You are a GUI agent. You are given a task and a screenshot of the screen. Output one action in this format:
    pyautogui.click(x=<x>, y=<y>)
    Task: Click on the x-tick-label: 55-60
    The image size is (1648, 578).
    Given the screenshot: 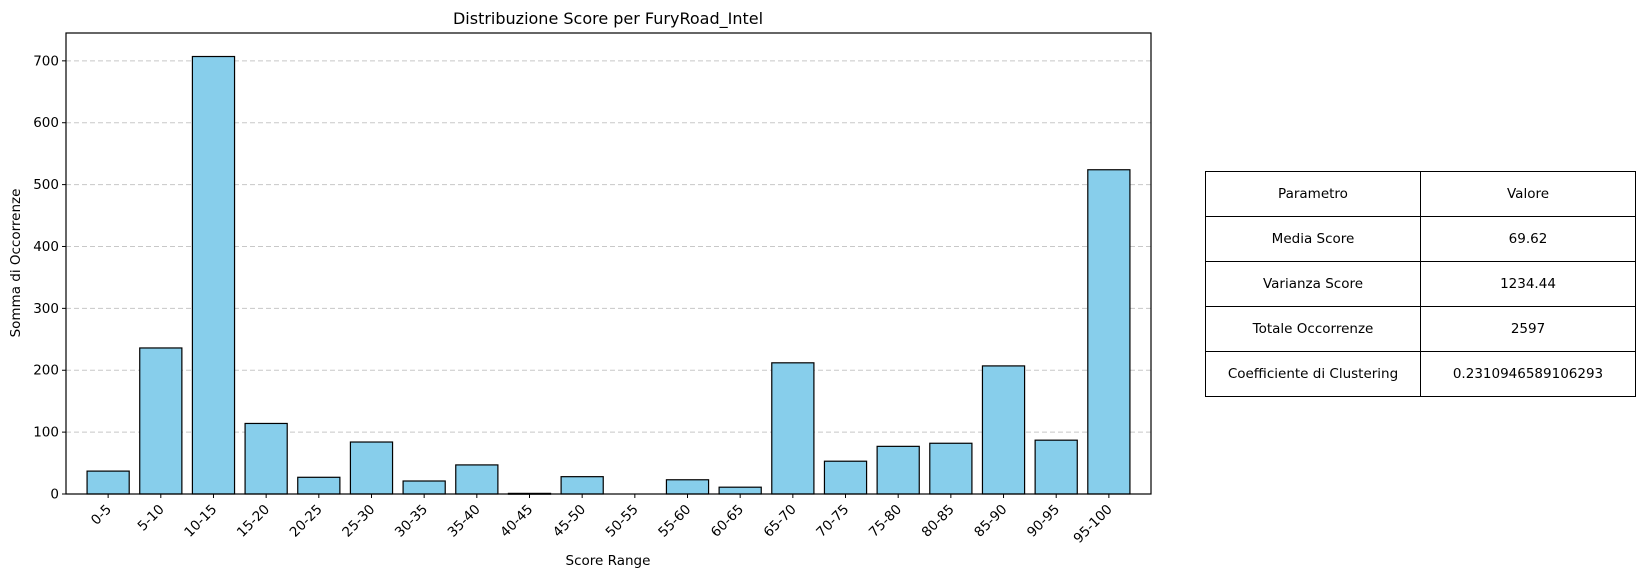 What is the action you would take?
    pyautogui.click(x=674, y=521)
    